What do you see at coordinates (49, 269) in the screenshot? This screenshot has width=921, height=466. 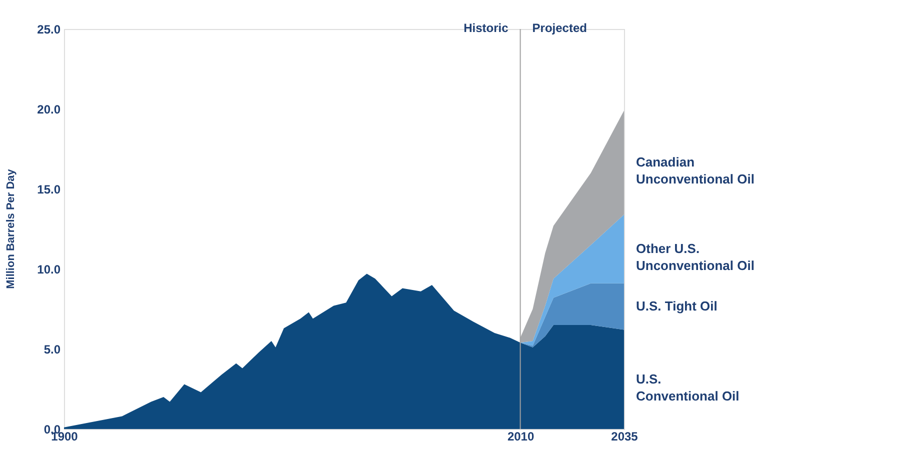 I see `y-tick-label: 10.0` at bounding box center [49, 269].